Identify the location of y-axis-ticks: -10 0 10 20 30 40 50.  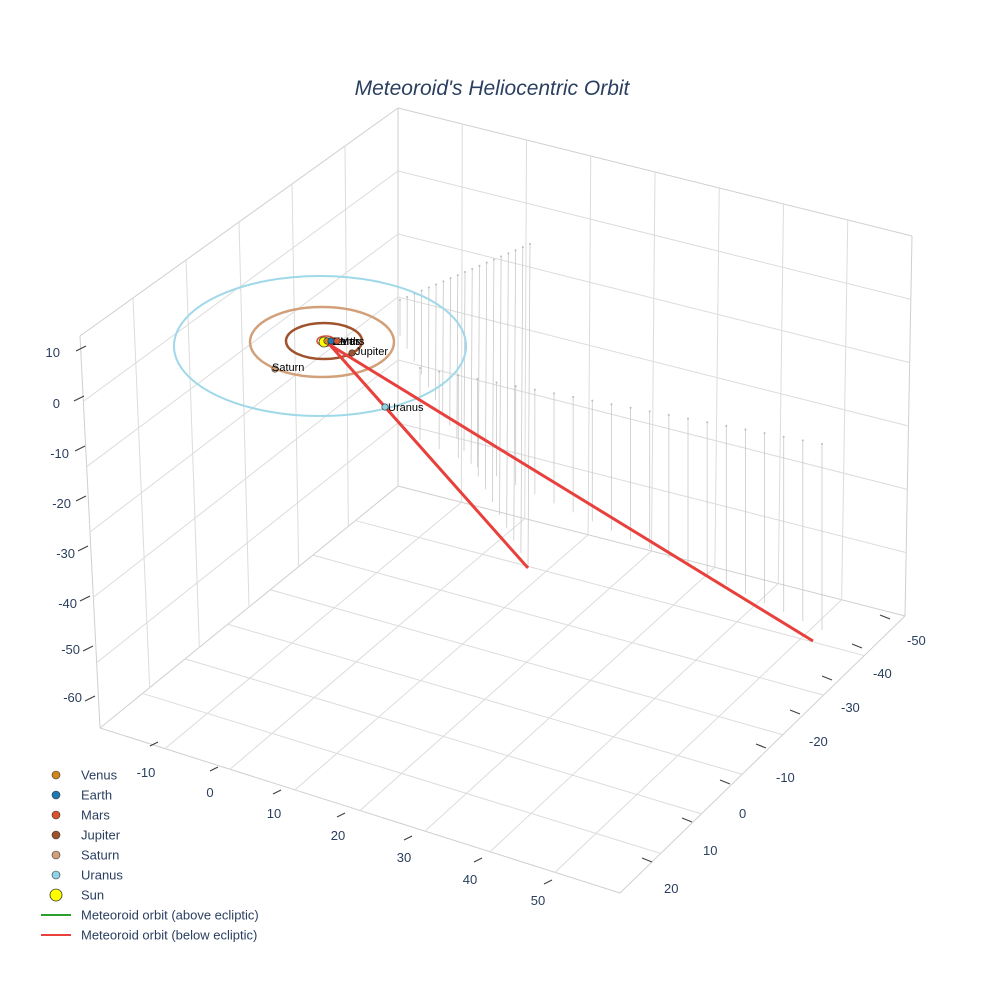
(345, 824).